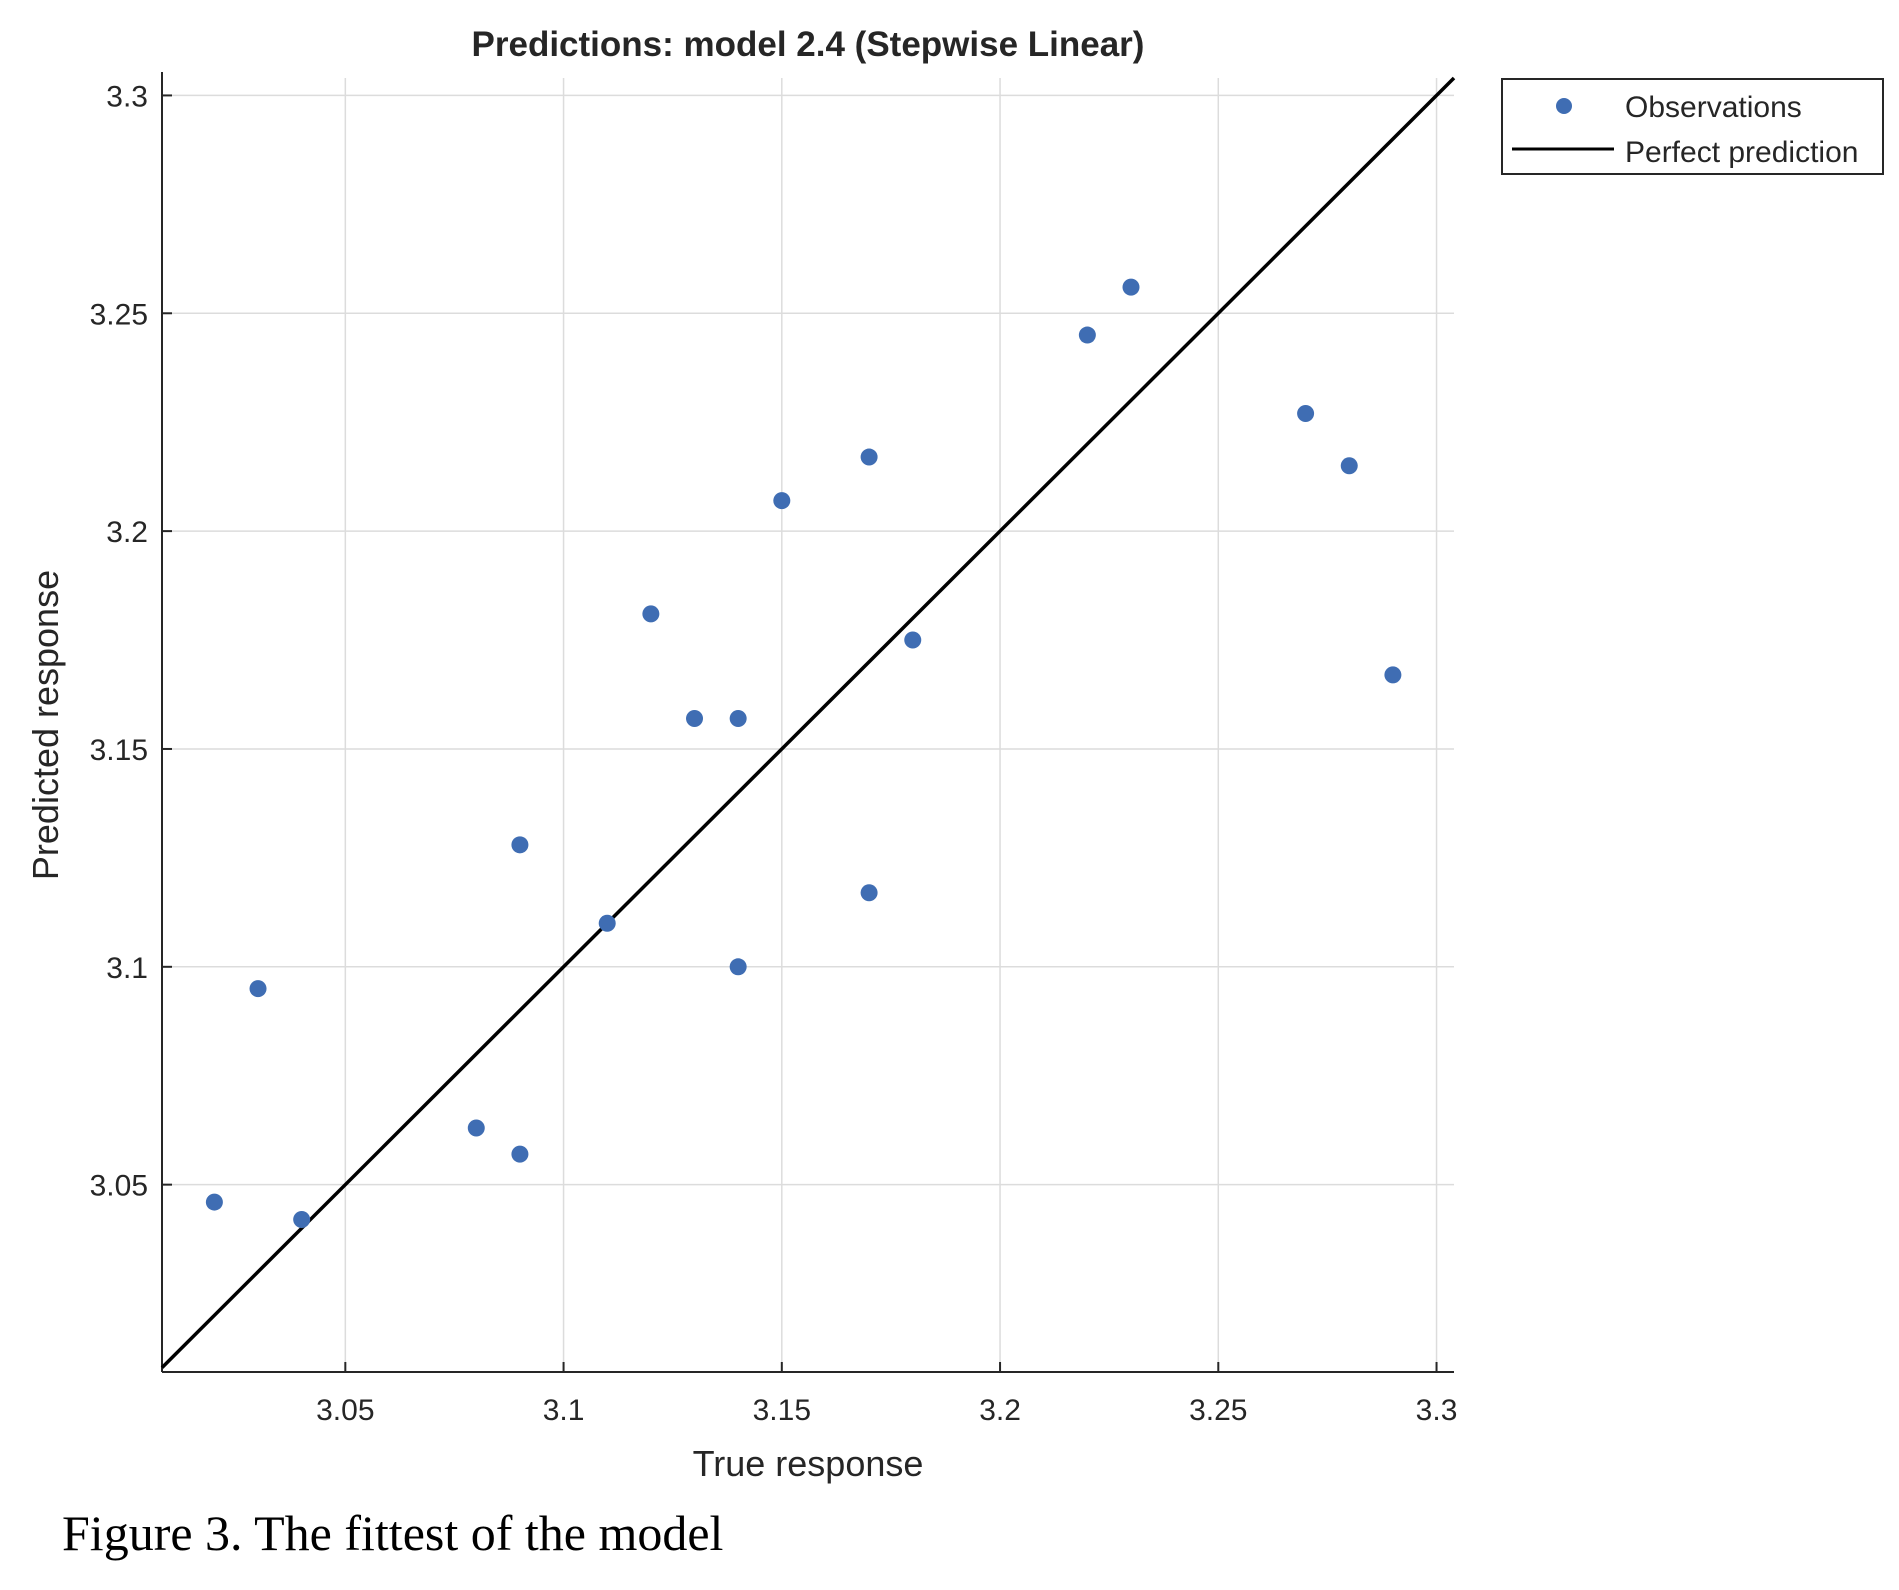 This screenshot has height=1590, width=1899. Describe the element at coordinates (1713, 107) in the screenshot. I see `legend-observations-label: Observations` at that location.